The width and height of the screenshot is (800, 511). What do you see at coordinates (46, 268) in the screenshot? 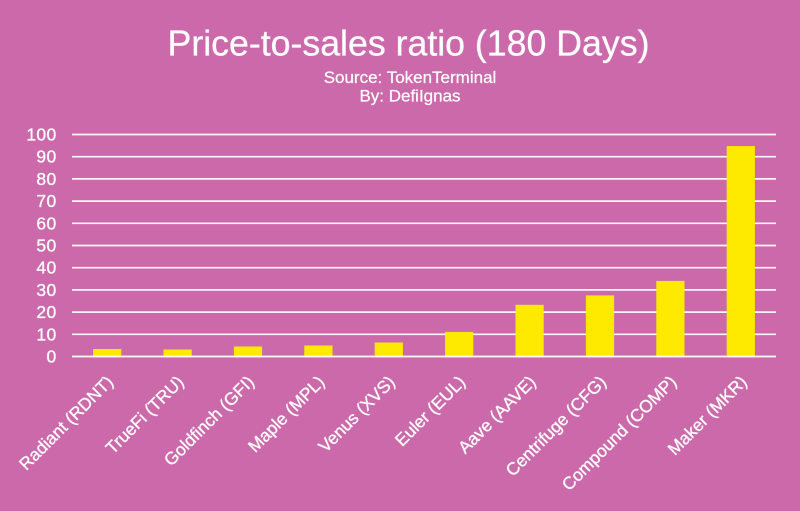
I see `svg-text: 40` at bounding box center [46, 268].